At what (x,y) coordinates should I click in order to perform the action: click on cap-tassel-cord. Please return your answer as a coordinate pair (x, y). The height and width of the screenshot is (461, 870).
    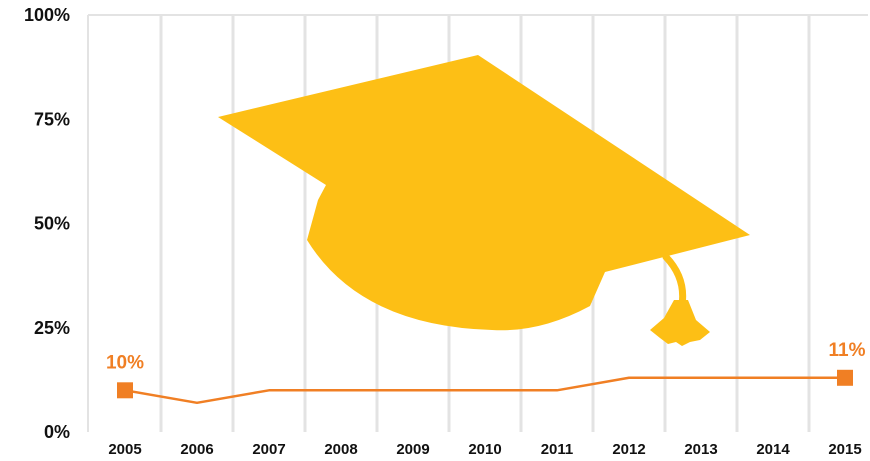
    Looking at the image, I should click on (674, 281).